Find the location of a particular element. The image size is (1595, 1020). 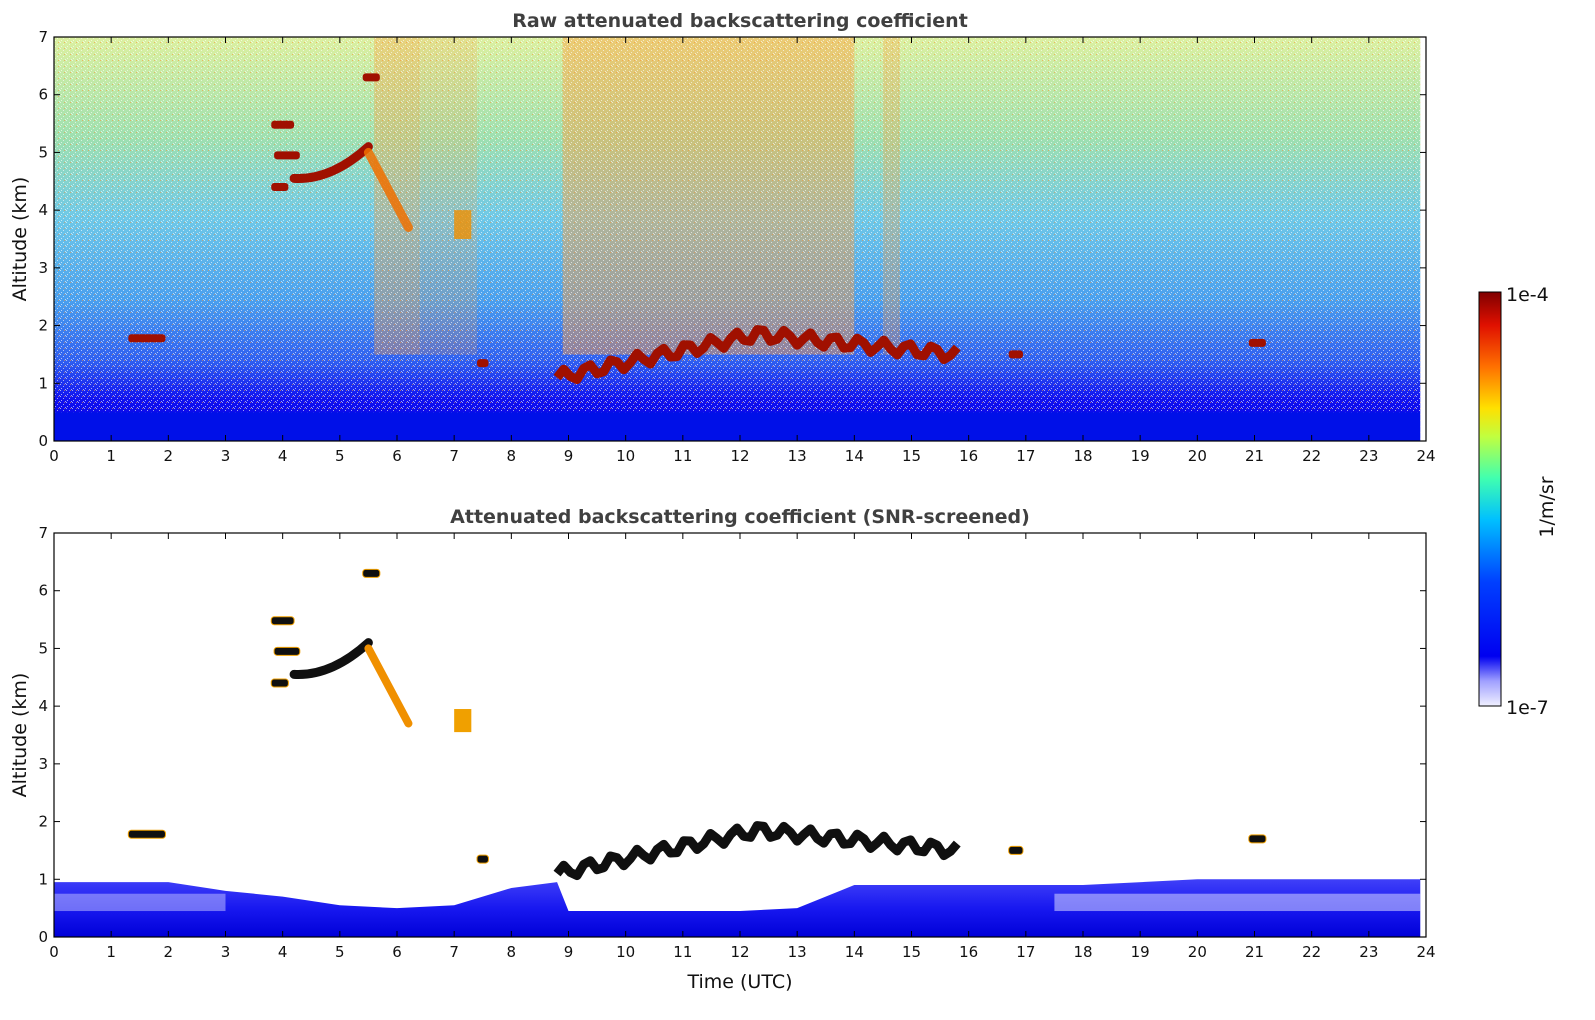

y-tick-label: 0 is located at coordinates (43, 937).